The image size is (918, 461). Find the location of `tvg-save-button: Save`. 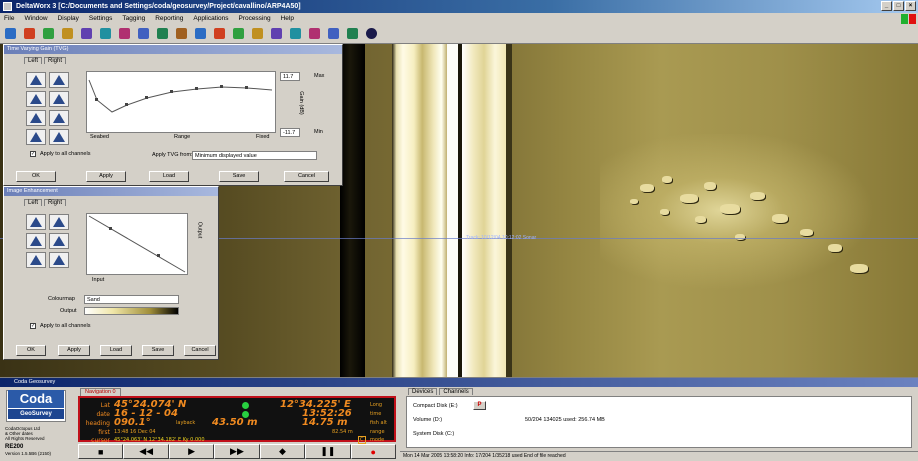

tvg-save-button: Save is located at coordinates (239, 176).